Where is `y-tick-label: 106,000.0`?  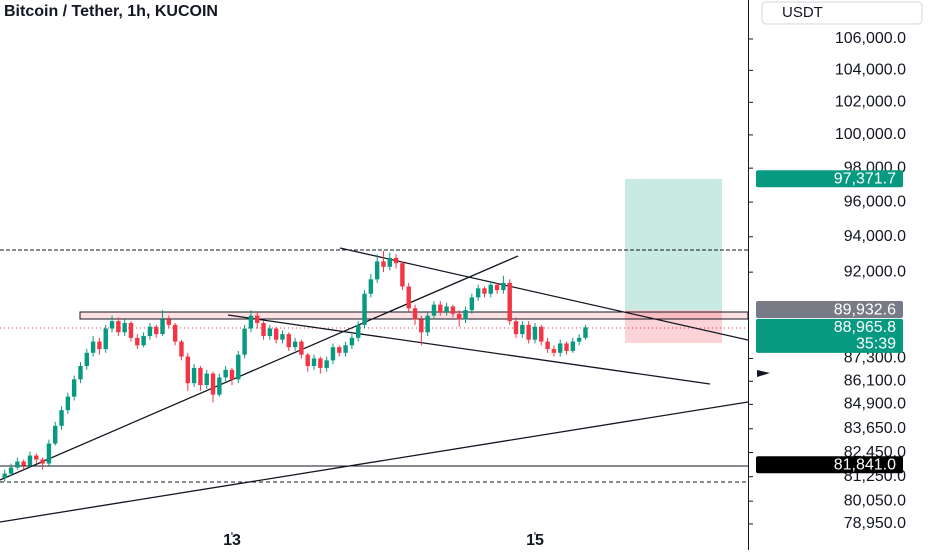
y-tick-label: 106,000.0 is located at coordinates (870, 38).